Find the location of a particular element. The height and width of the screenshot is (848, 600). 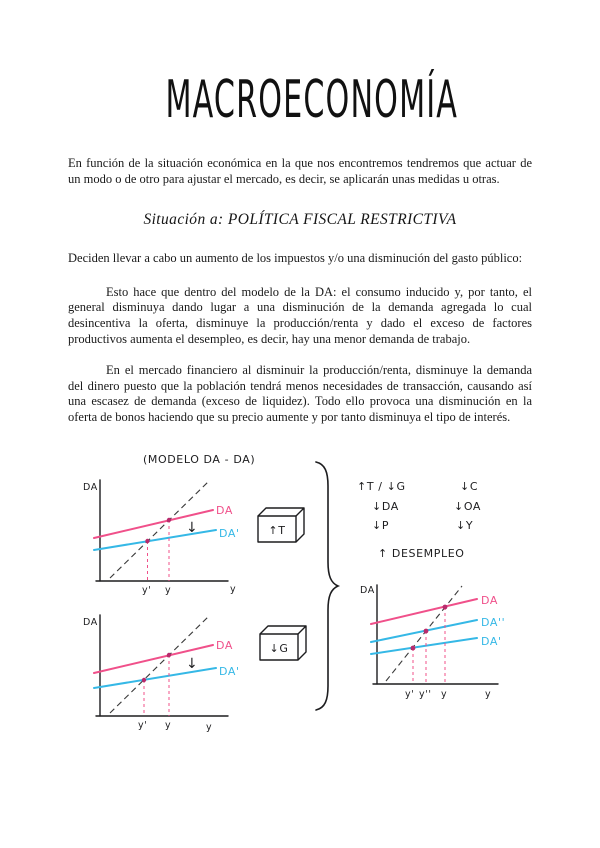

gov-box-label: ↓G is located at coordinates (279, 648).